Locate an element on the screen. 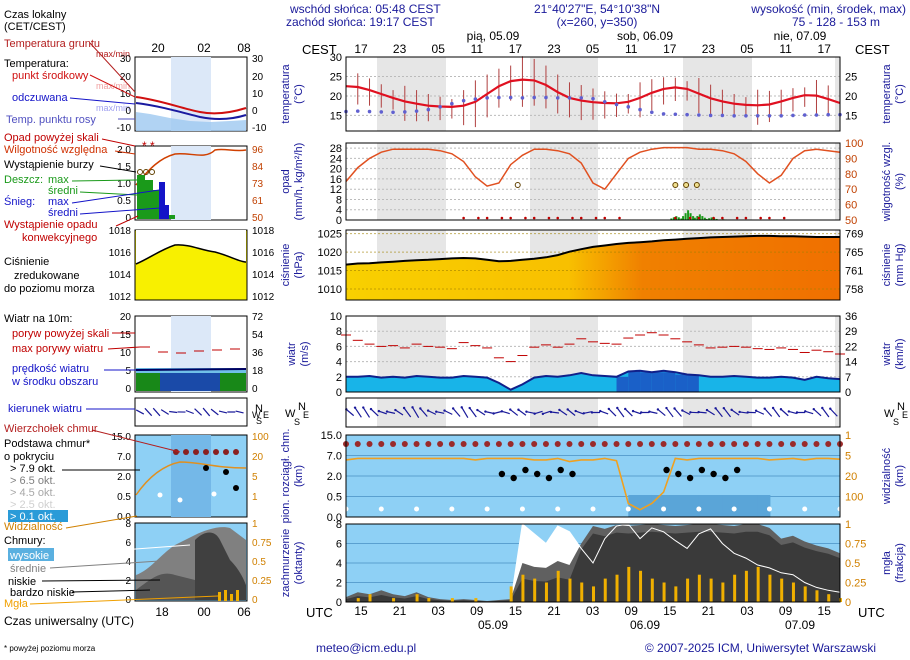 Image resolution: width=910 pixels, height=660 pixels. svg-text: 1.5 is located at coordinates (124, 167).